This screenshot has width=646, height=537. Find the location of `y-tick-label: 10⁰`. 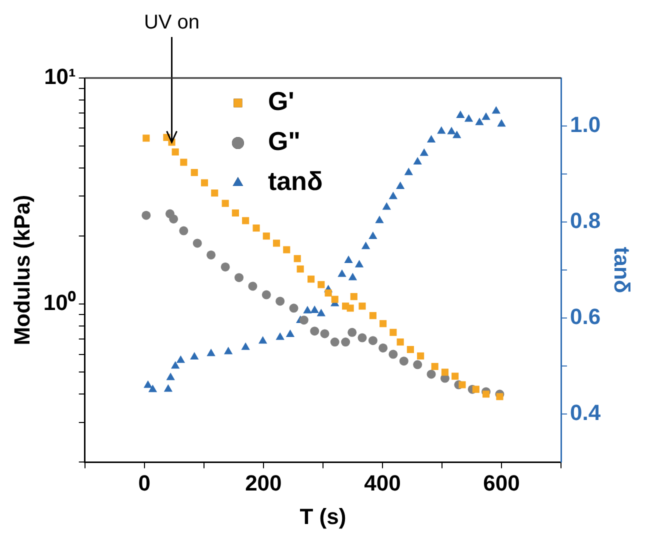

y-tick-label: 10⁰ is located at coordinates (59, 303).